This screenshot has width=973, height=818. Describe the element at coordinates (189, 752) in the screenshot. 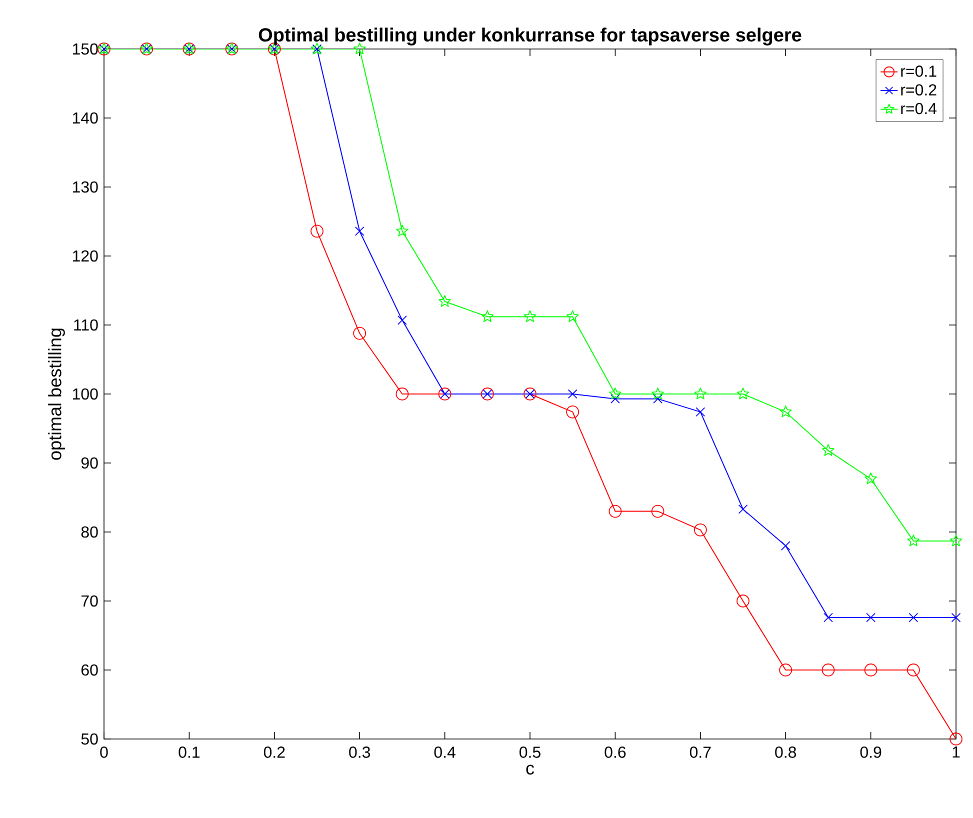

I see `x-tick-label: 0.1` at that location.